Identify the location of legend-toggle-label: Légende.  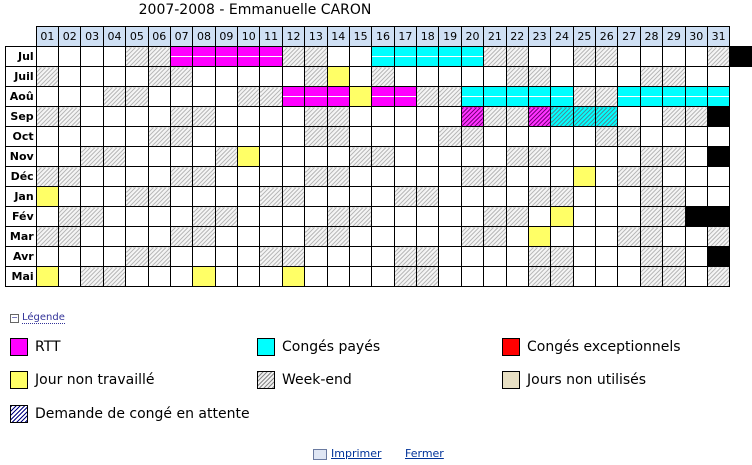
(43, 318).